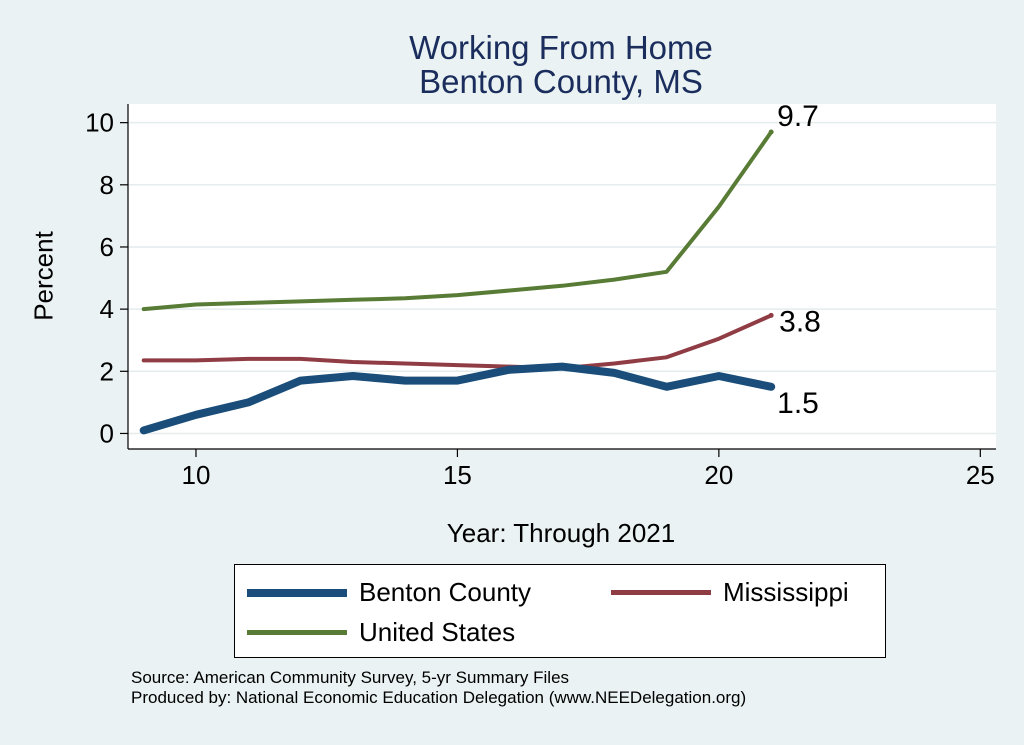 Image resolution: width=1024 pixels, height=745 pixels. I want to click on legend-item-united-states: United States, so click(381, 632).